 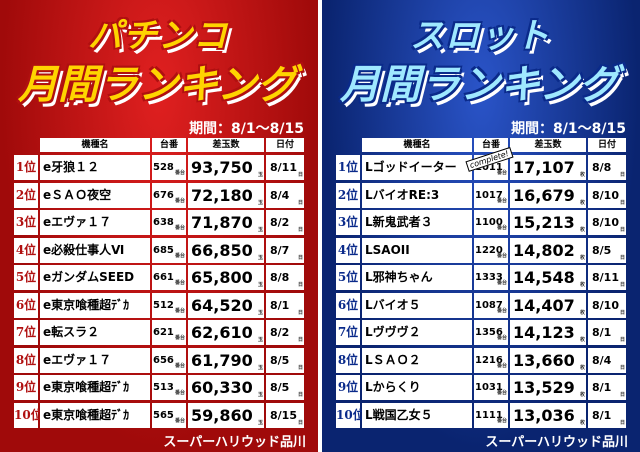 I want to click on machine-number: 1216, so click(x=489, y=360).